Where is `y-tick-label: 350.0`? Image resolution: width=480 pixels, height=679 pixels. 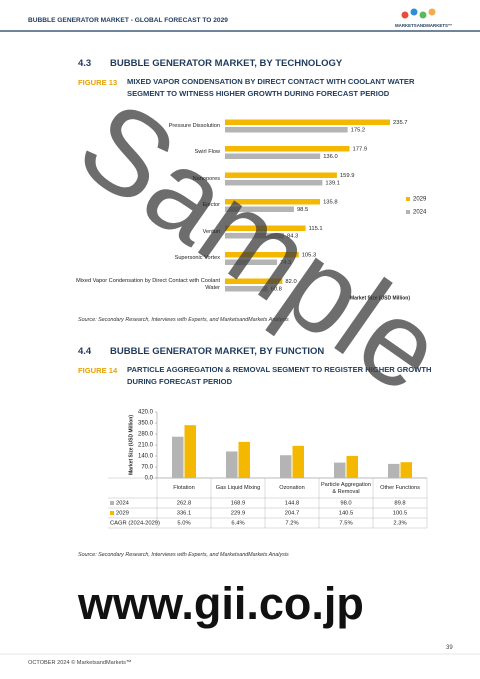 y-tick-label: 350.0 is located at coordinates (146, 424).